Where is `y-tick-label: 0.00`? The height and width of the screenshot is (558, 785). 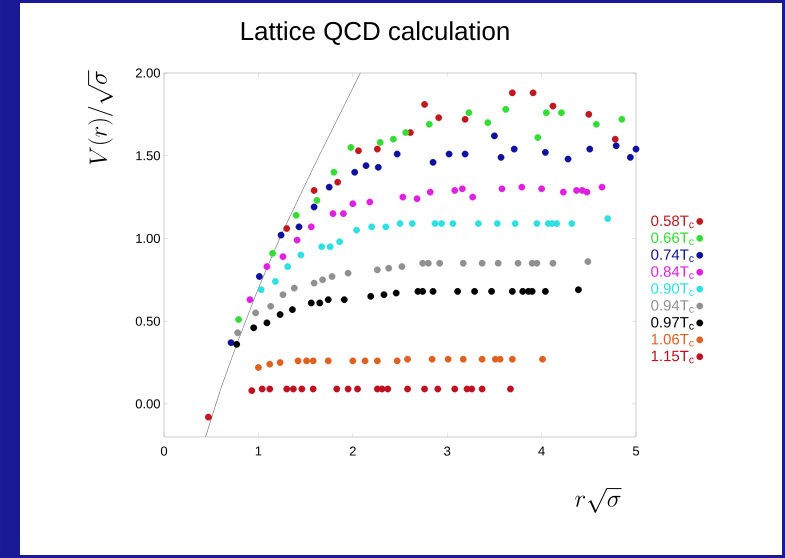
y-tick-label: 0.00 is located at coordinates (148, 403).